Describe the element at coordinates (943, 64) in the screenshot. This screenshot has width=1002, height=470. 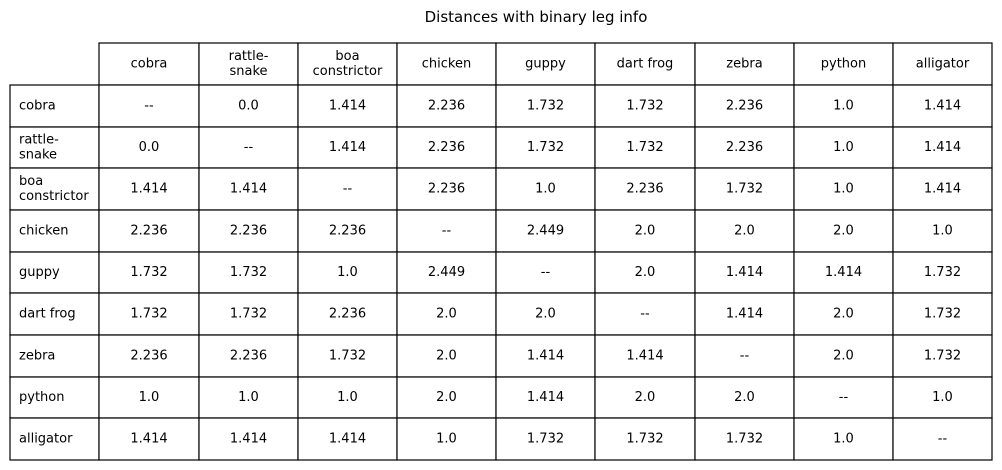
I see `column-header-label: alligator` at that location.